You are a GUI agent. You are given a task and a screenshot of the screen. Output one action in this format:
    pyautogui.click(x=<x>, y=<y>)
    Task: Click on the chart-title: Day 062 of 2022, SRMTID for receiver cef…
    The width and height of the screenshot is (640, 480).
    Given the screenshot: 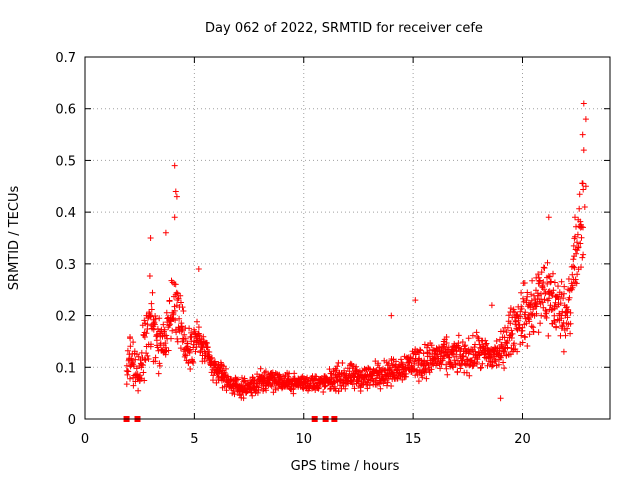 What is the action you would take?
    pyautogui.click(x=344, y=28)
    